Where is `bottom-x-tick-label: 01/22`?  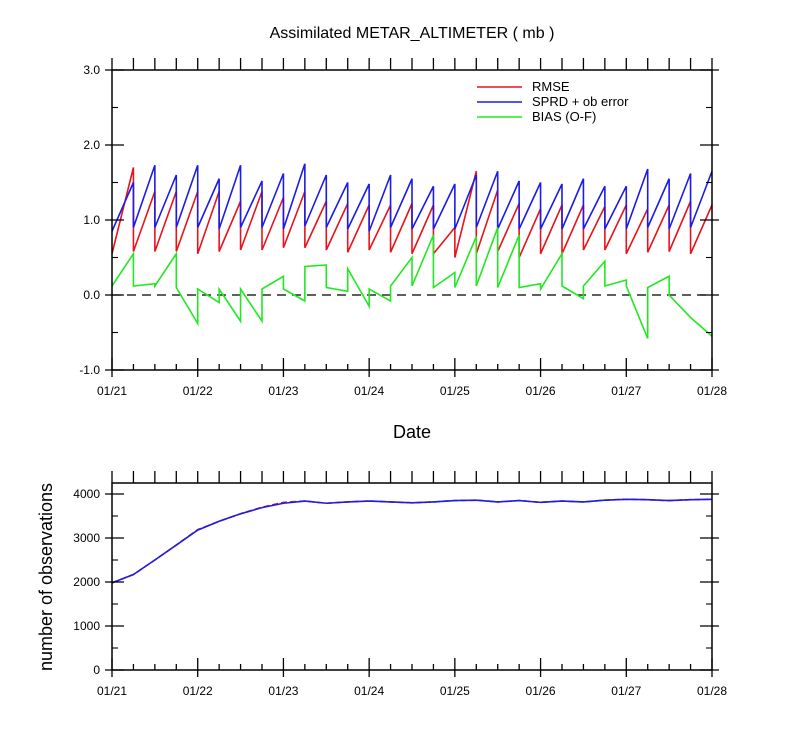 bottom-x-tick-label: 01/22 is located at coordinates (198, 691).